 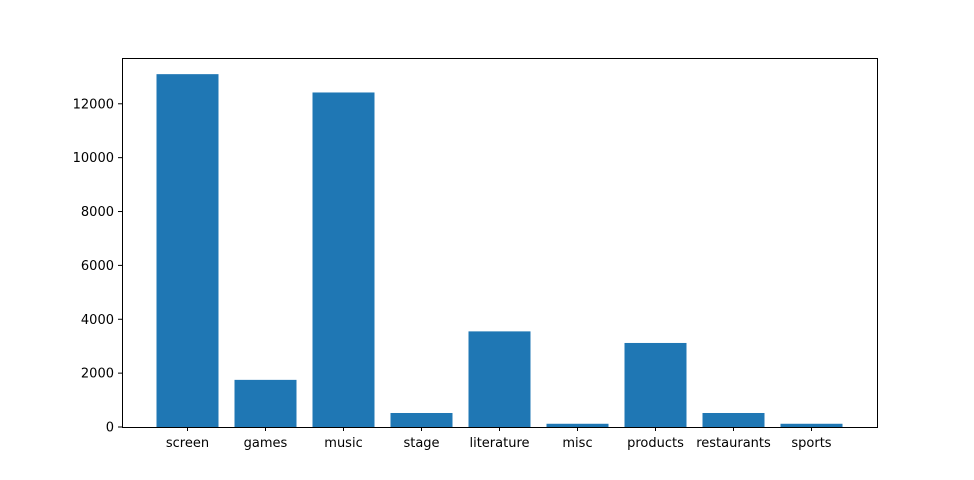 What do you see at coordinates (499, 443) in the screenshot?
I see `x-tick-label-literature: literature` at bounding box center [499, 443].